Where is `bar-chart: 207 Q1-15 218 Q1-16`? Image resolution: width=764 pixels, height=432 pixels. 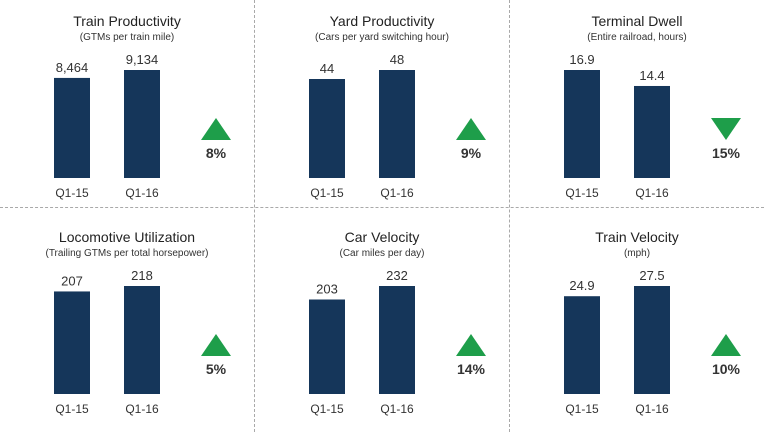
bar-chart: 207 Q1-15 218 Q1-16 is located at coordinates (142, 342).